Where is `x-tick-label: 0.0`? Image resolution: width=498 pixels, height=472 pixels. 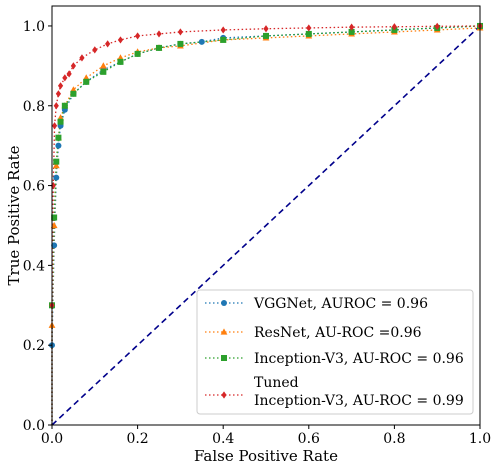 x-tick-label: 0.0 is located at coordinates (52, 439).